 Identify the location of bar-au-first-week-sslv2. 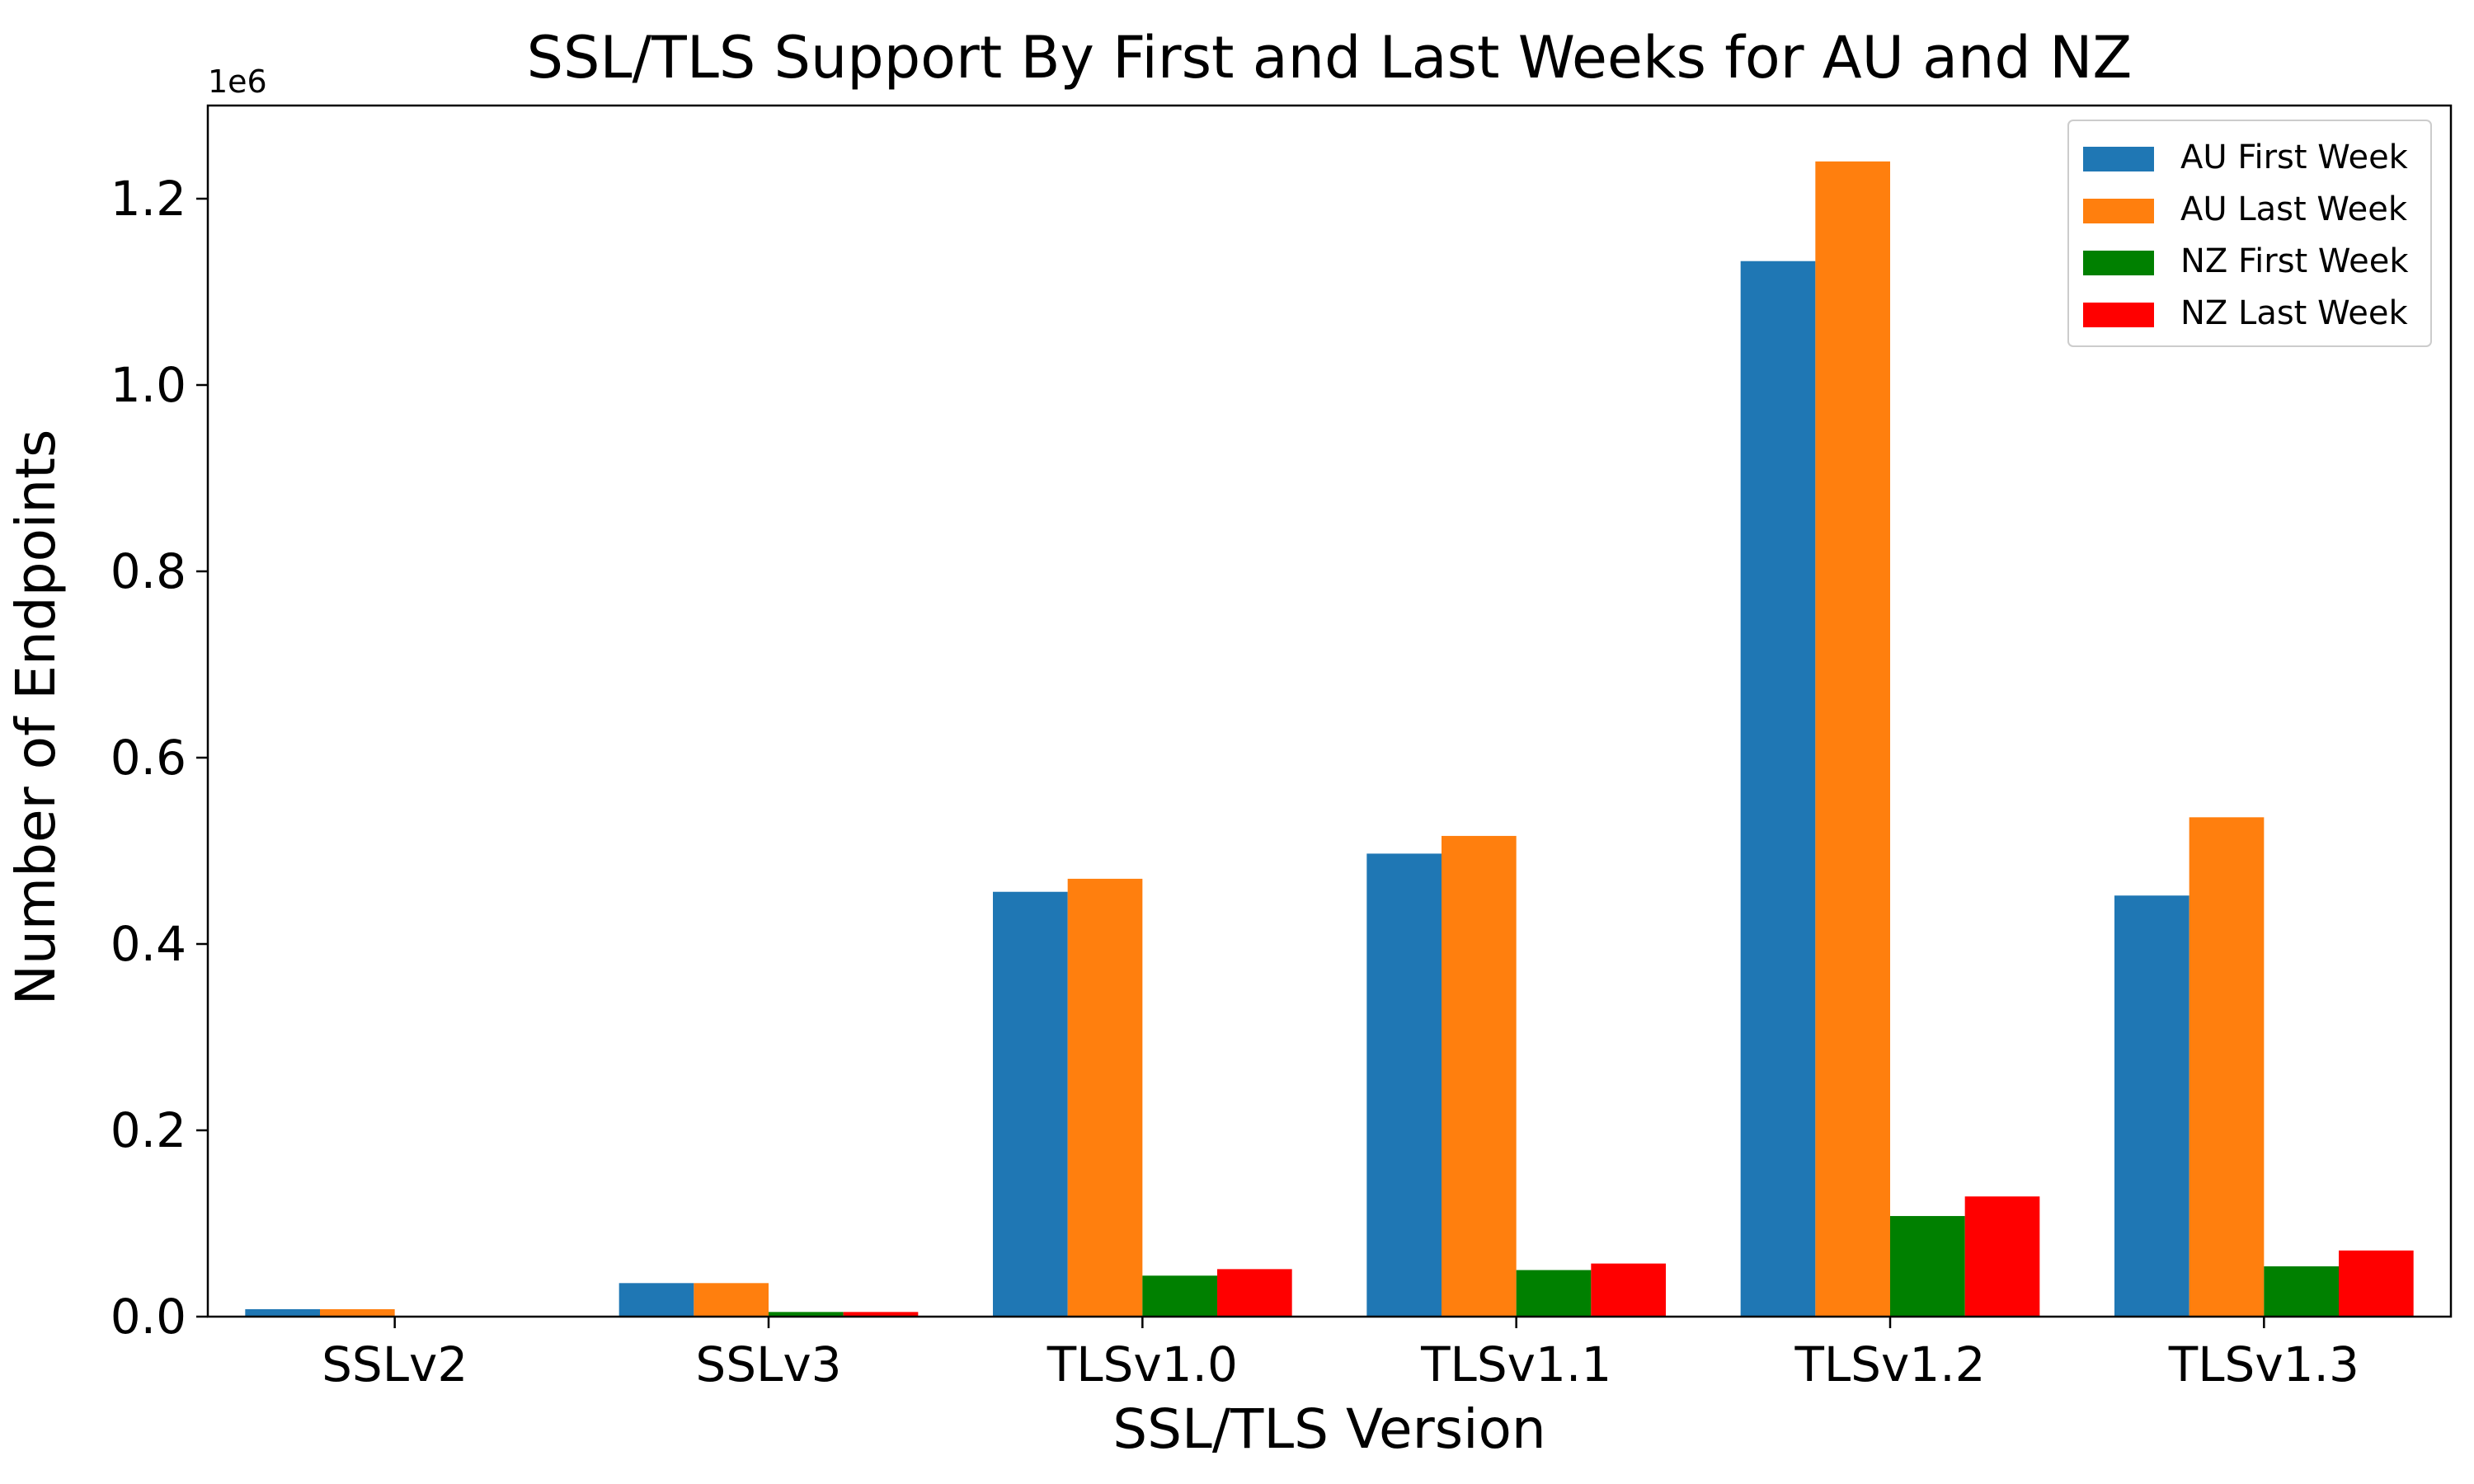
(282, 1312).